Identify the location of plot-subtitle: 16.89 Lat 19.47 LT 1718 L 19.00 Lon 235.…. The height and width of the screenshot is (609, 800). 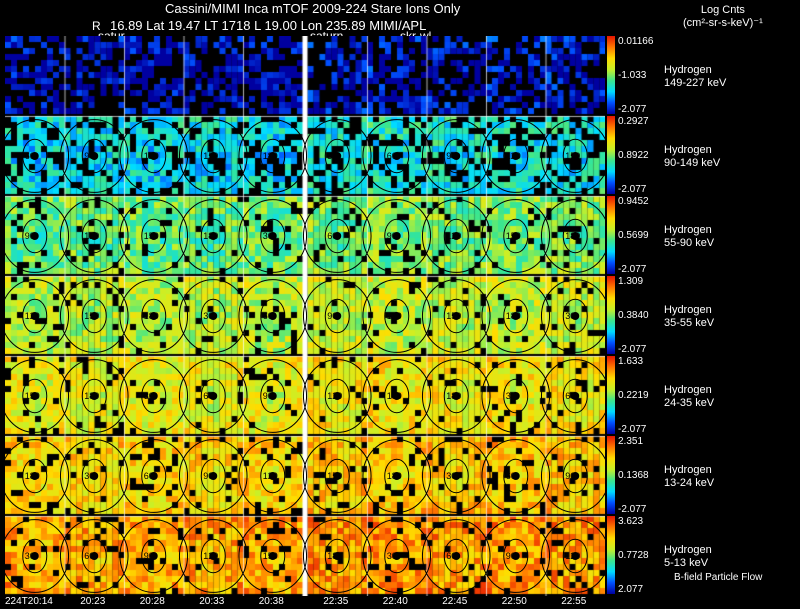
(268, 25).